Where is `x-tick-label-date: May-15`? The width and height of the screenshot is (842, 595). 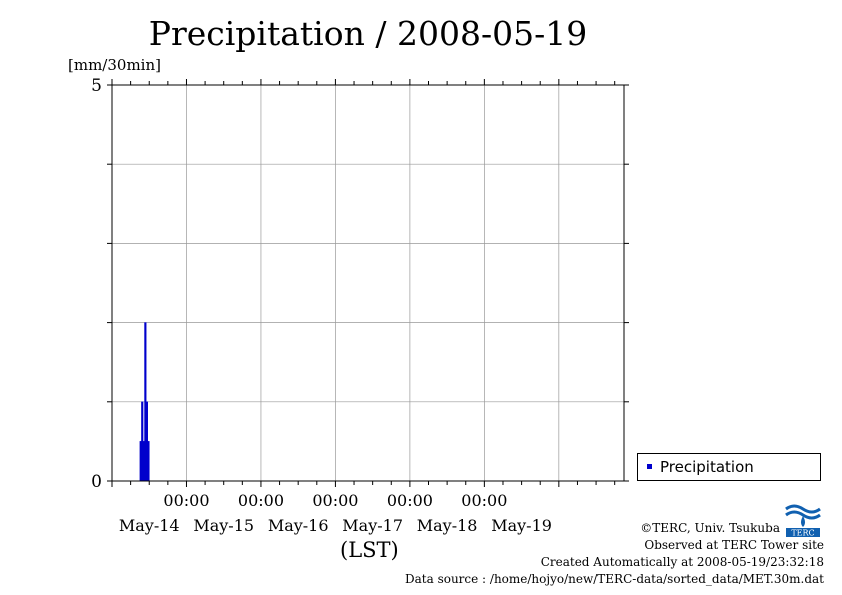 x-tick-label-date: May-15 is located at coordinates (223, 525).